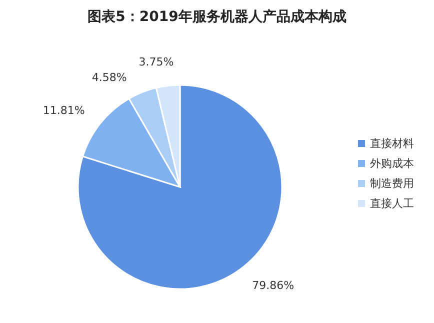 This screenshot has height=323, width=434. I want to click on data-label: 79.86%, so click(273, 285).